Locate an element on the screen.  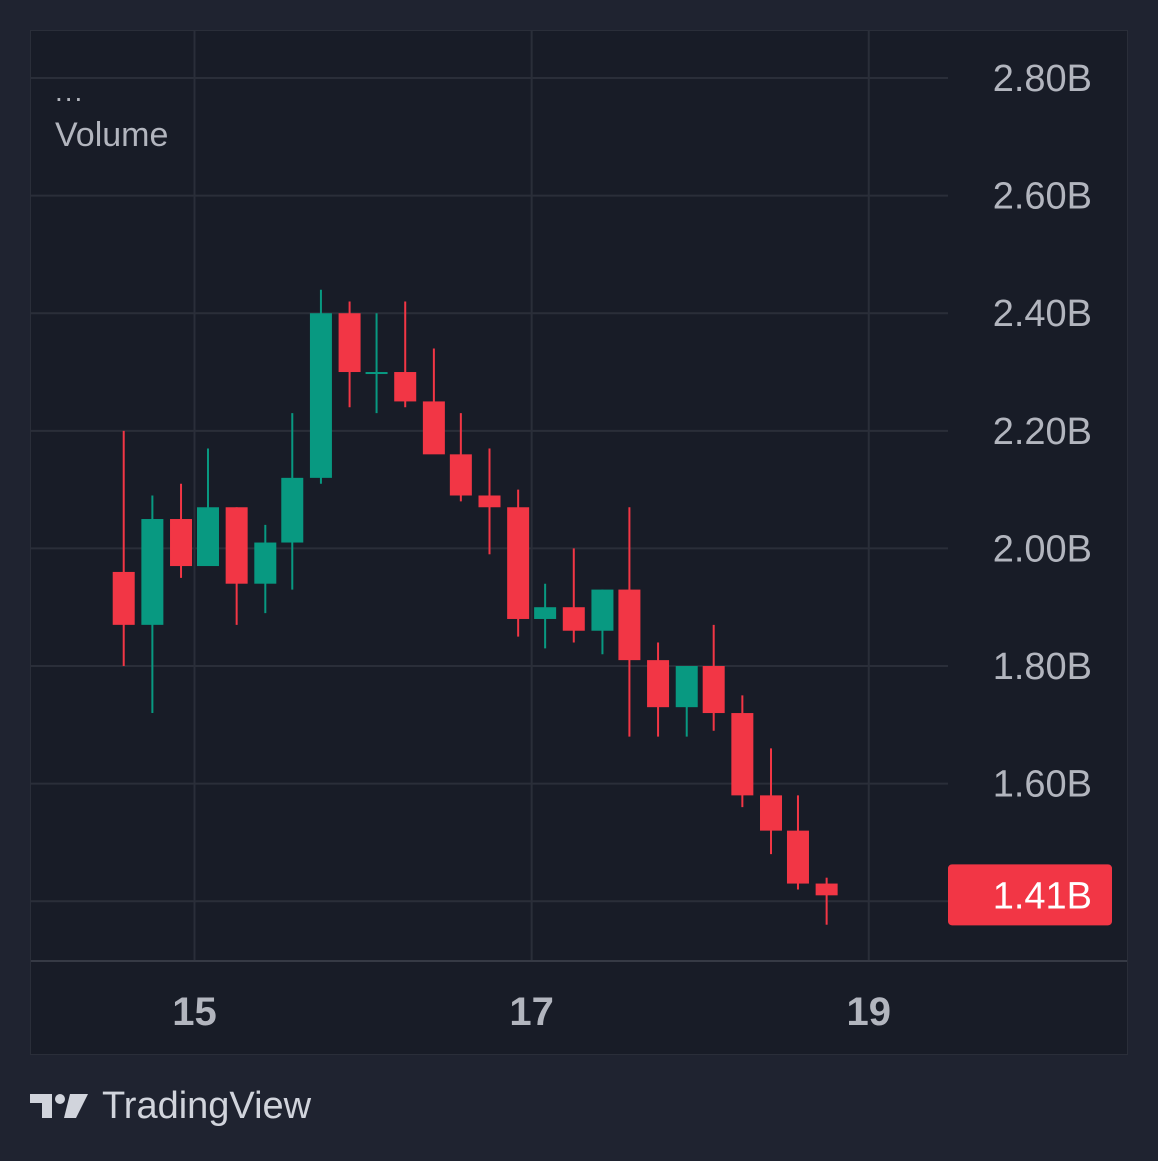
y-tick-label: 2.40B is located at coordinates (1042, 314).